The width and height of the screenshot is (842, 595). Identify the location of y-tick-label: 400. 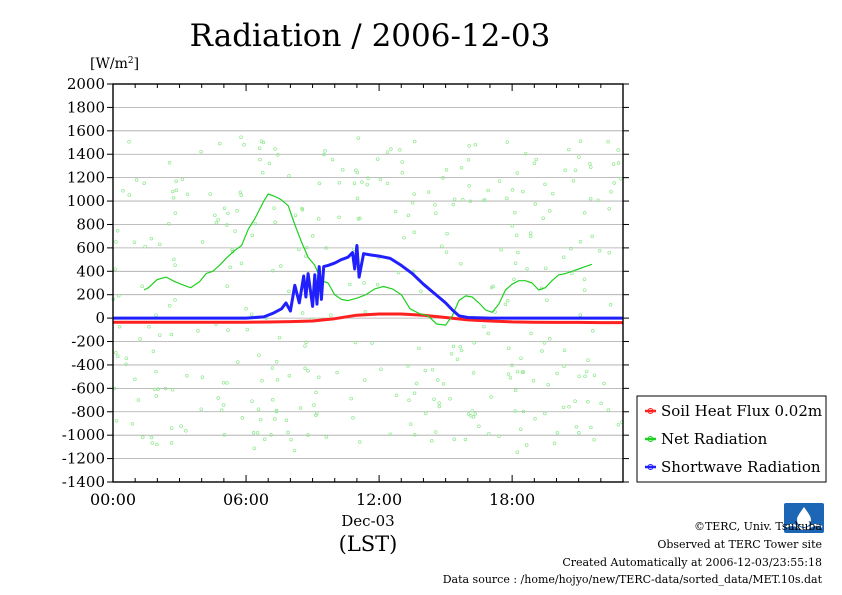
(90, 271).